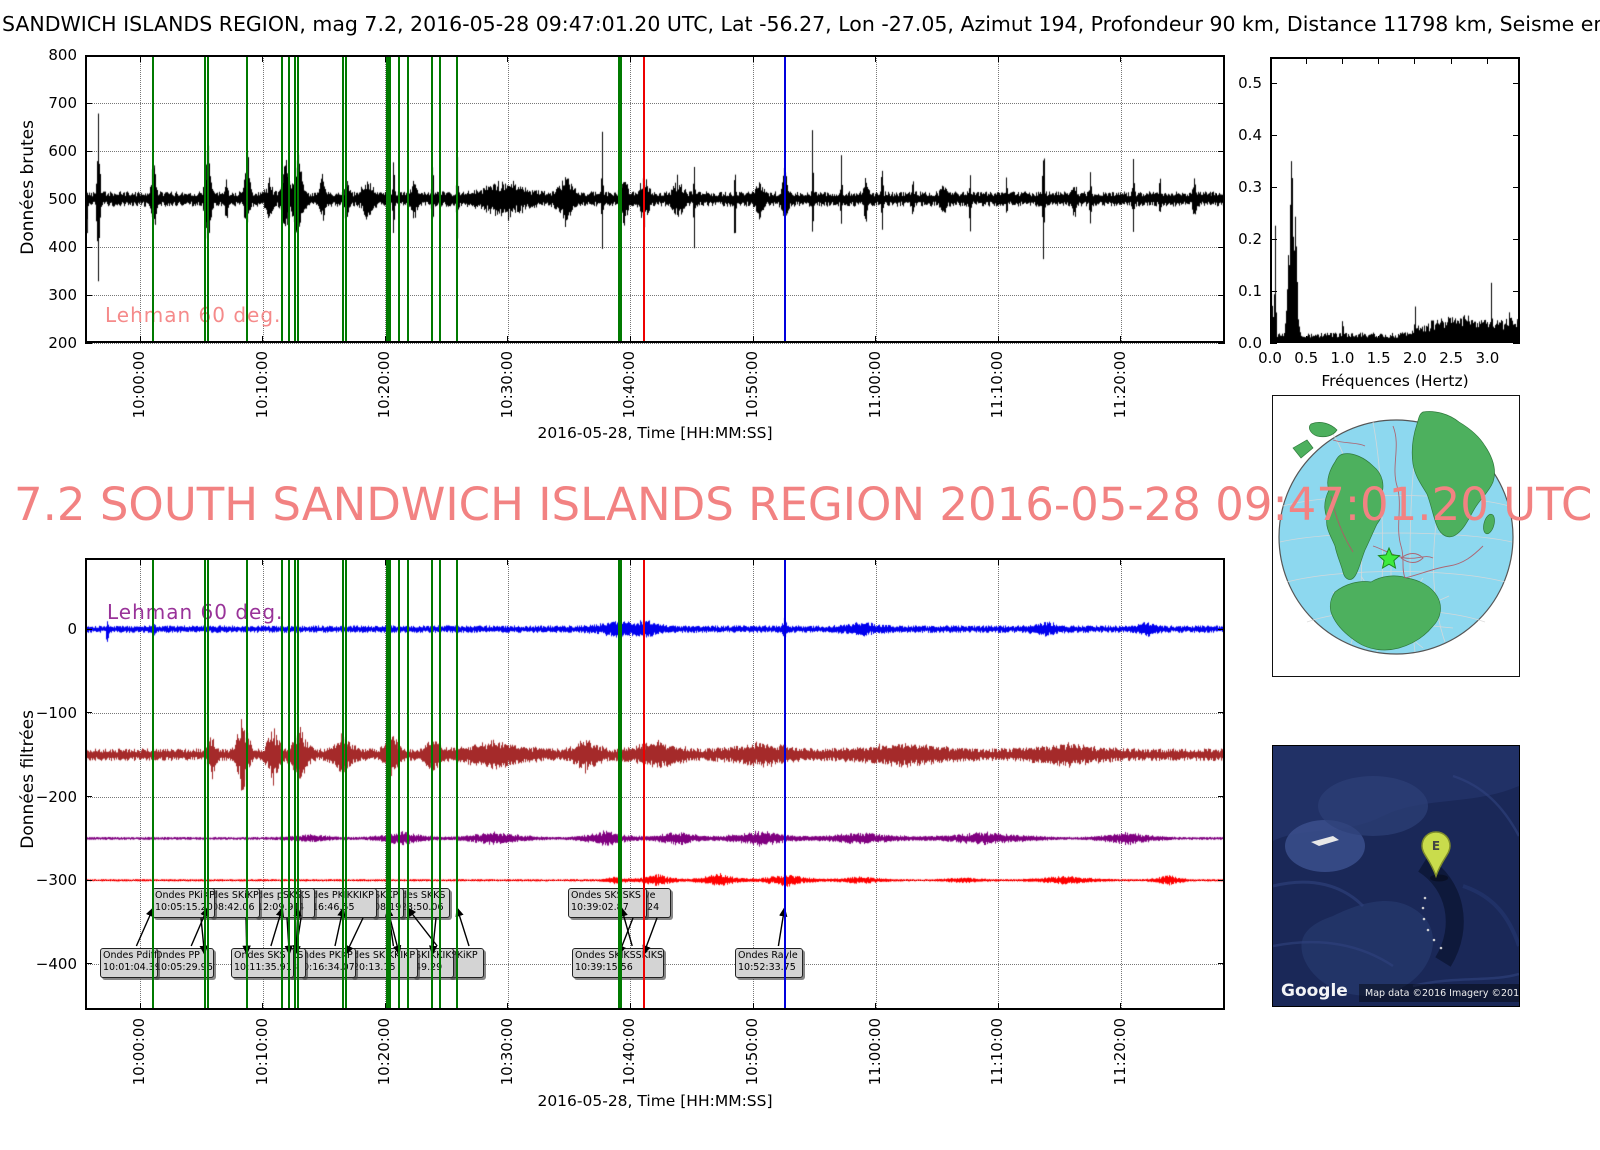  I want to click on phase-label-text: 10:01:04.39, so click(130, 967).